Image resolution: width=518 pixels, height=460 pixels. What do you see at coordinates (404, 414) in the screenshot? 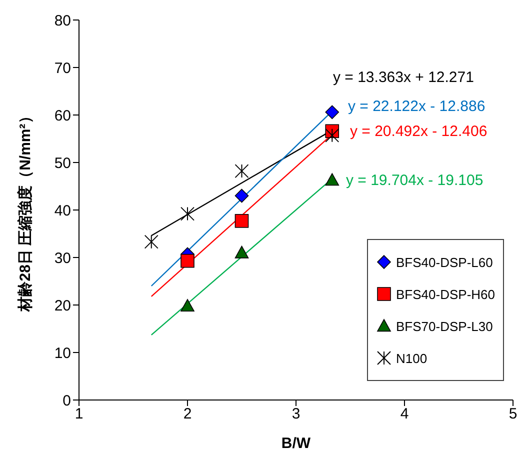
I see `x-tick-label: 4` at bounding box center [404, 414].